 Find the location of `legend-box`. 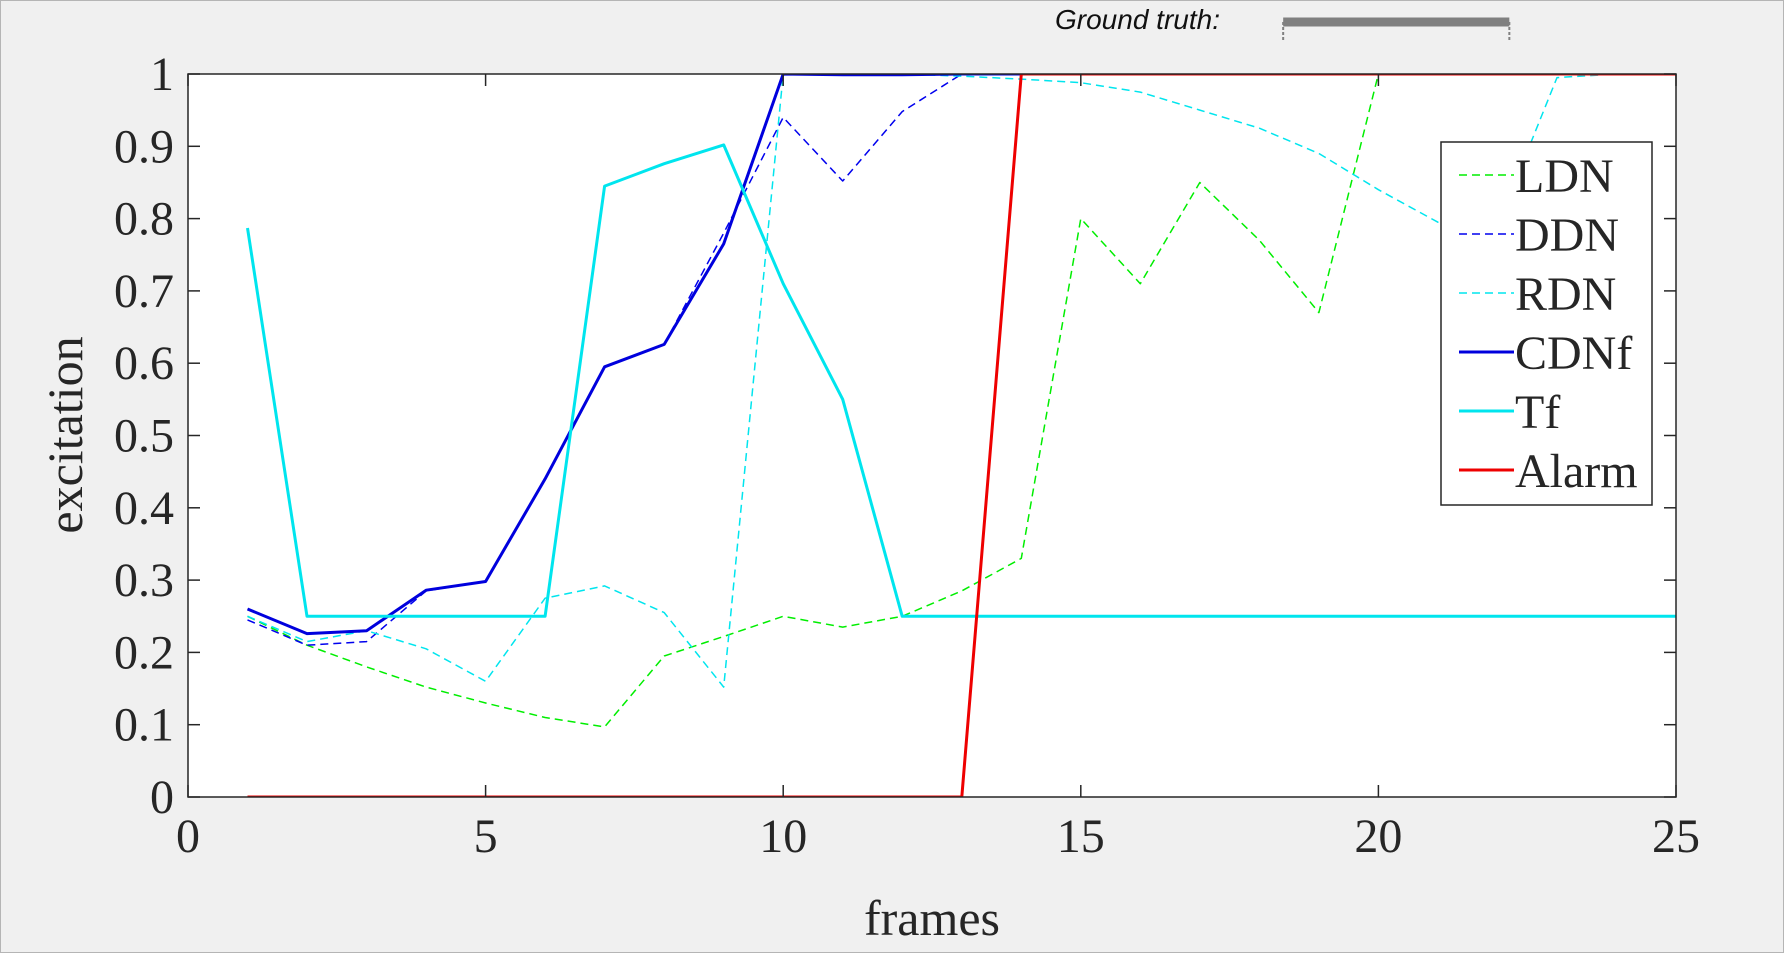

legend-box is located at coordinates (1546, 323).